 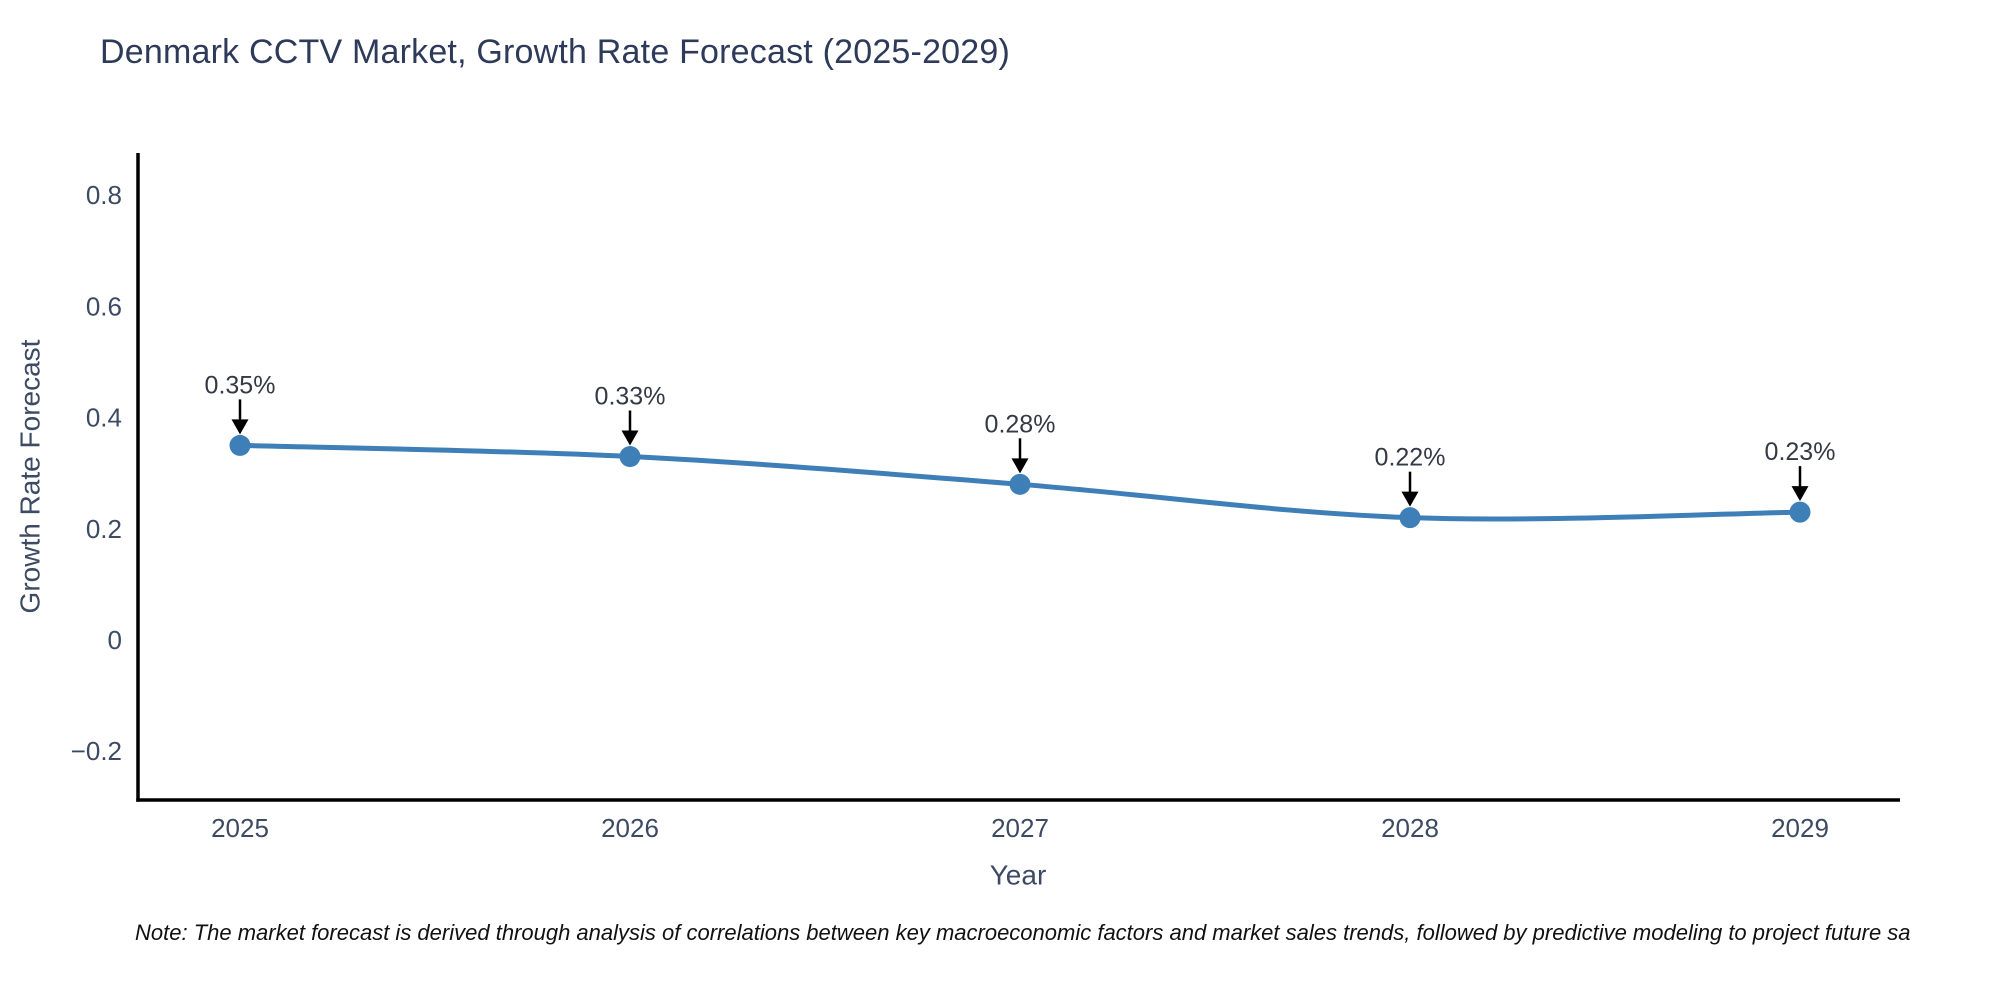 What do you see at coordinates (1410, 828) in the screenshot?
I see `x-axis-tick-label: 2028` at bounding box center [1410, 828].